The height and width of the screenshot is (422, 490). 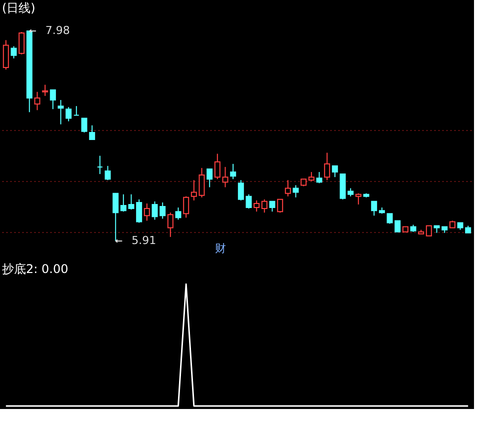 I want to click on annotation: 5.91, so click(x=144, y=240).